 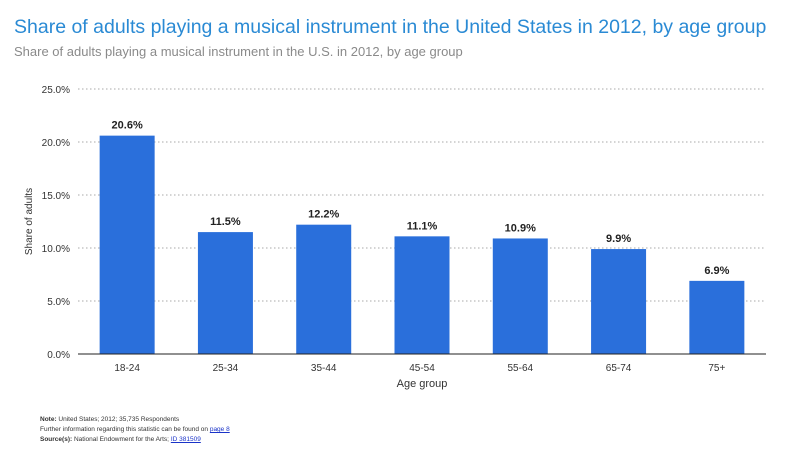 I want to click on data-label: 20.6%, so click(x=127, y=126).